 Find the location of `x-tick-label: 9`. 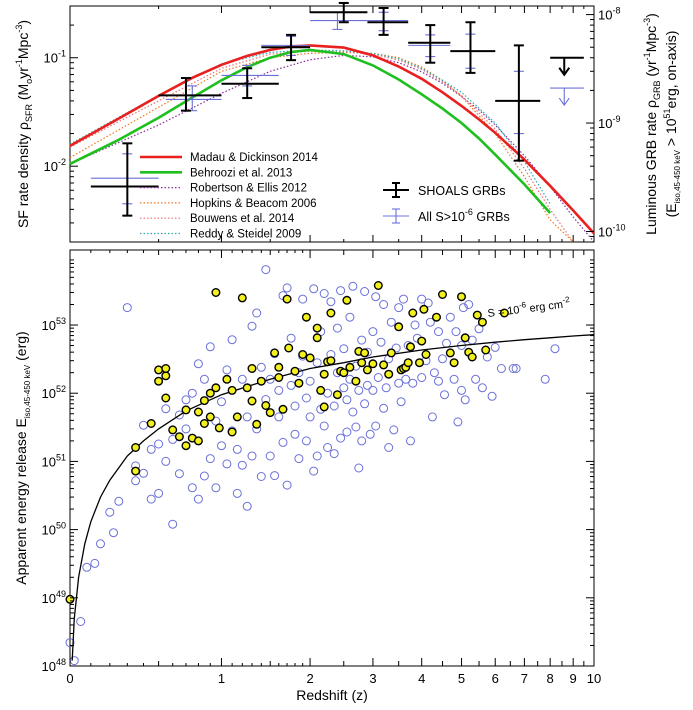

x-tick-label: 9 is located at coordinates (573, 678).